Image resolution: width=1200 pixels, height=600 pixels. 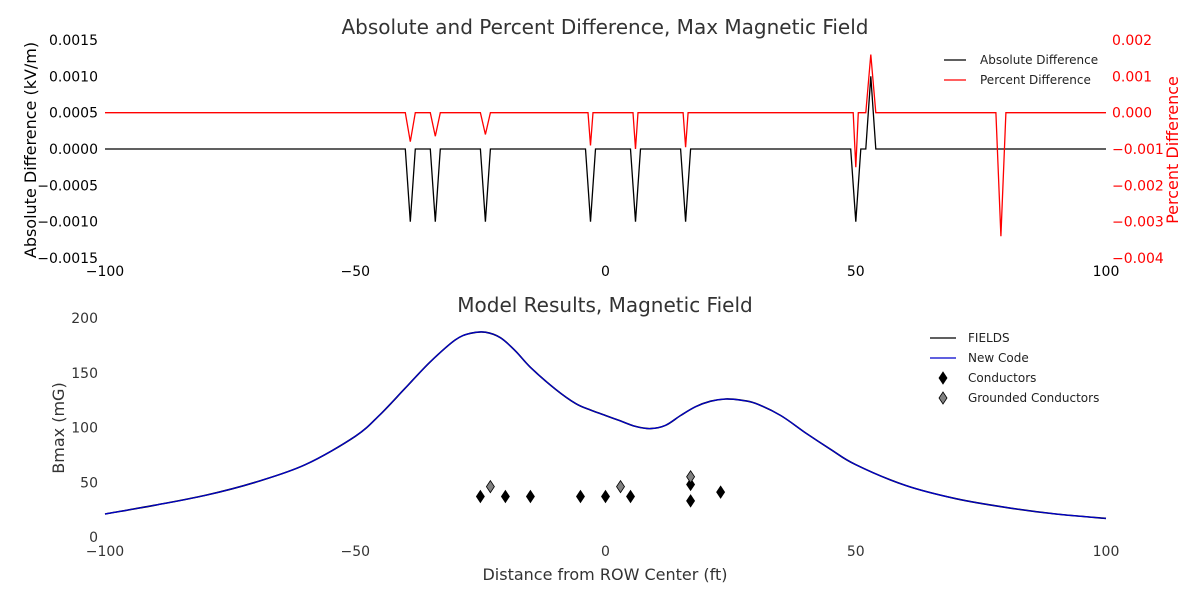 I want to click on right-y-tick-label: 0.002, so click(x=1132, y=41).